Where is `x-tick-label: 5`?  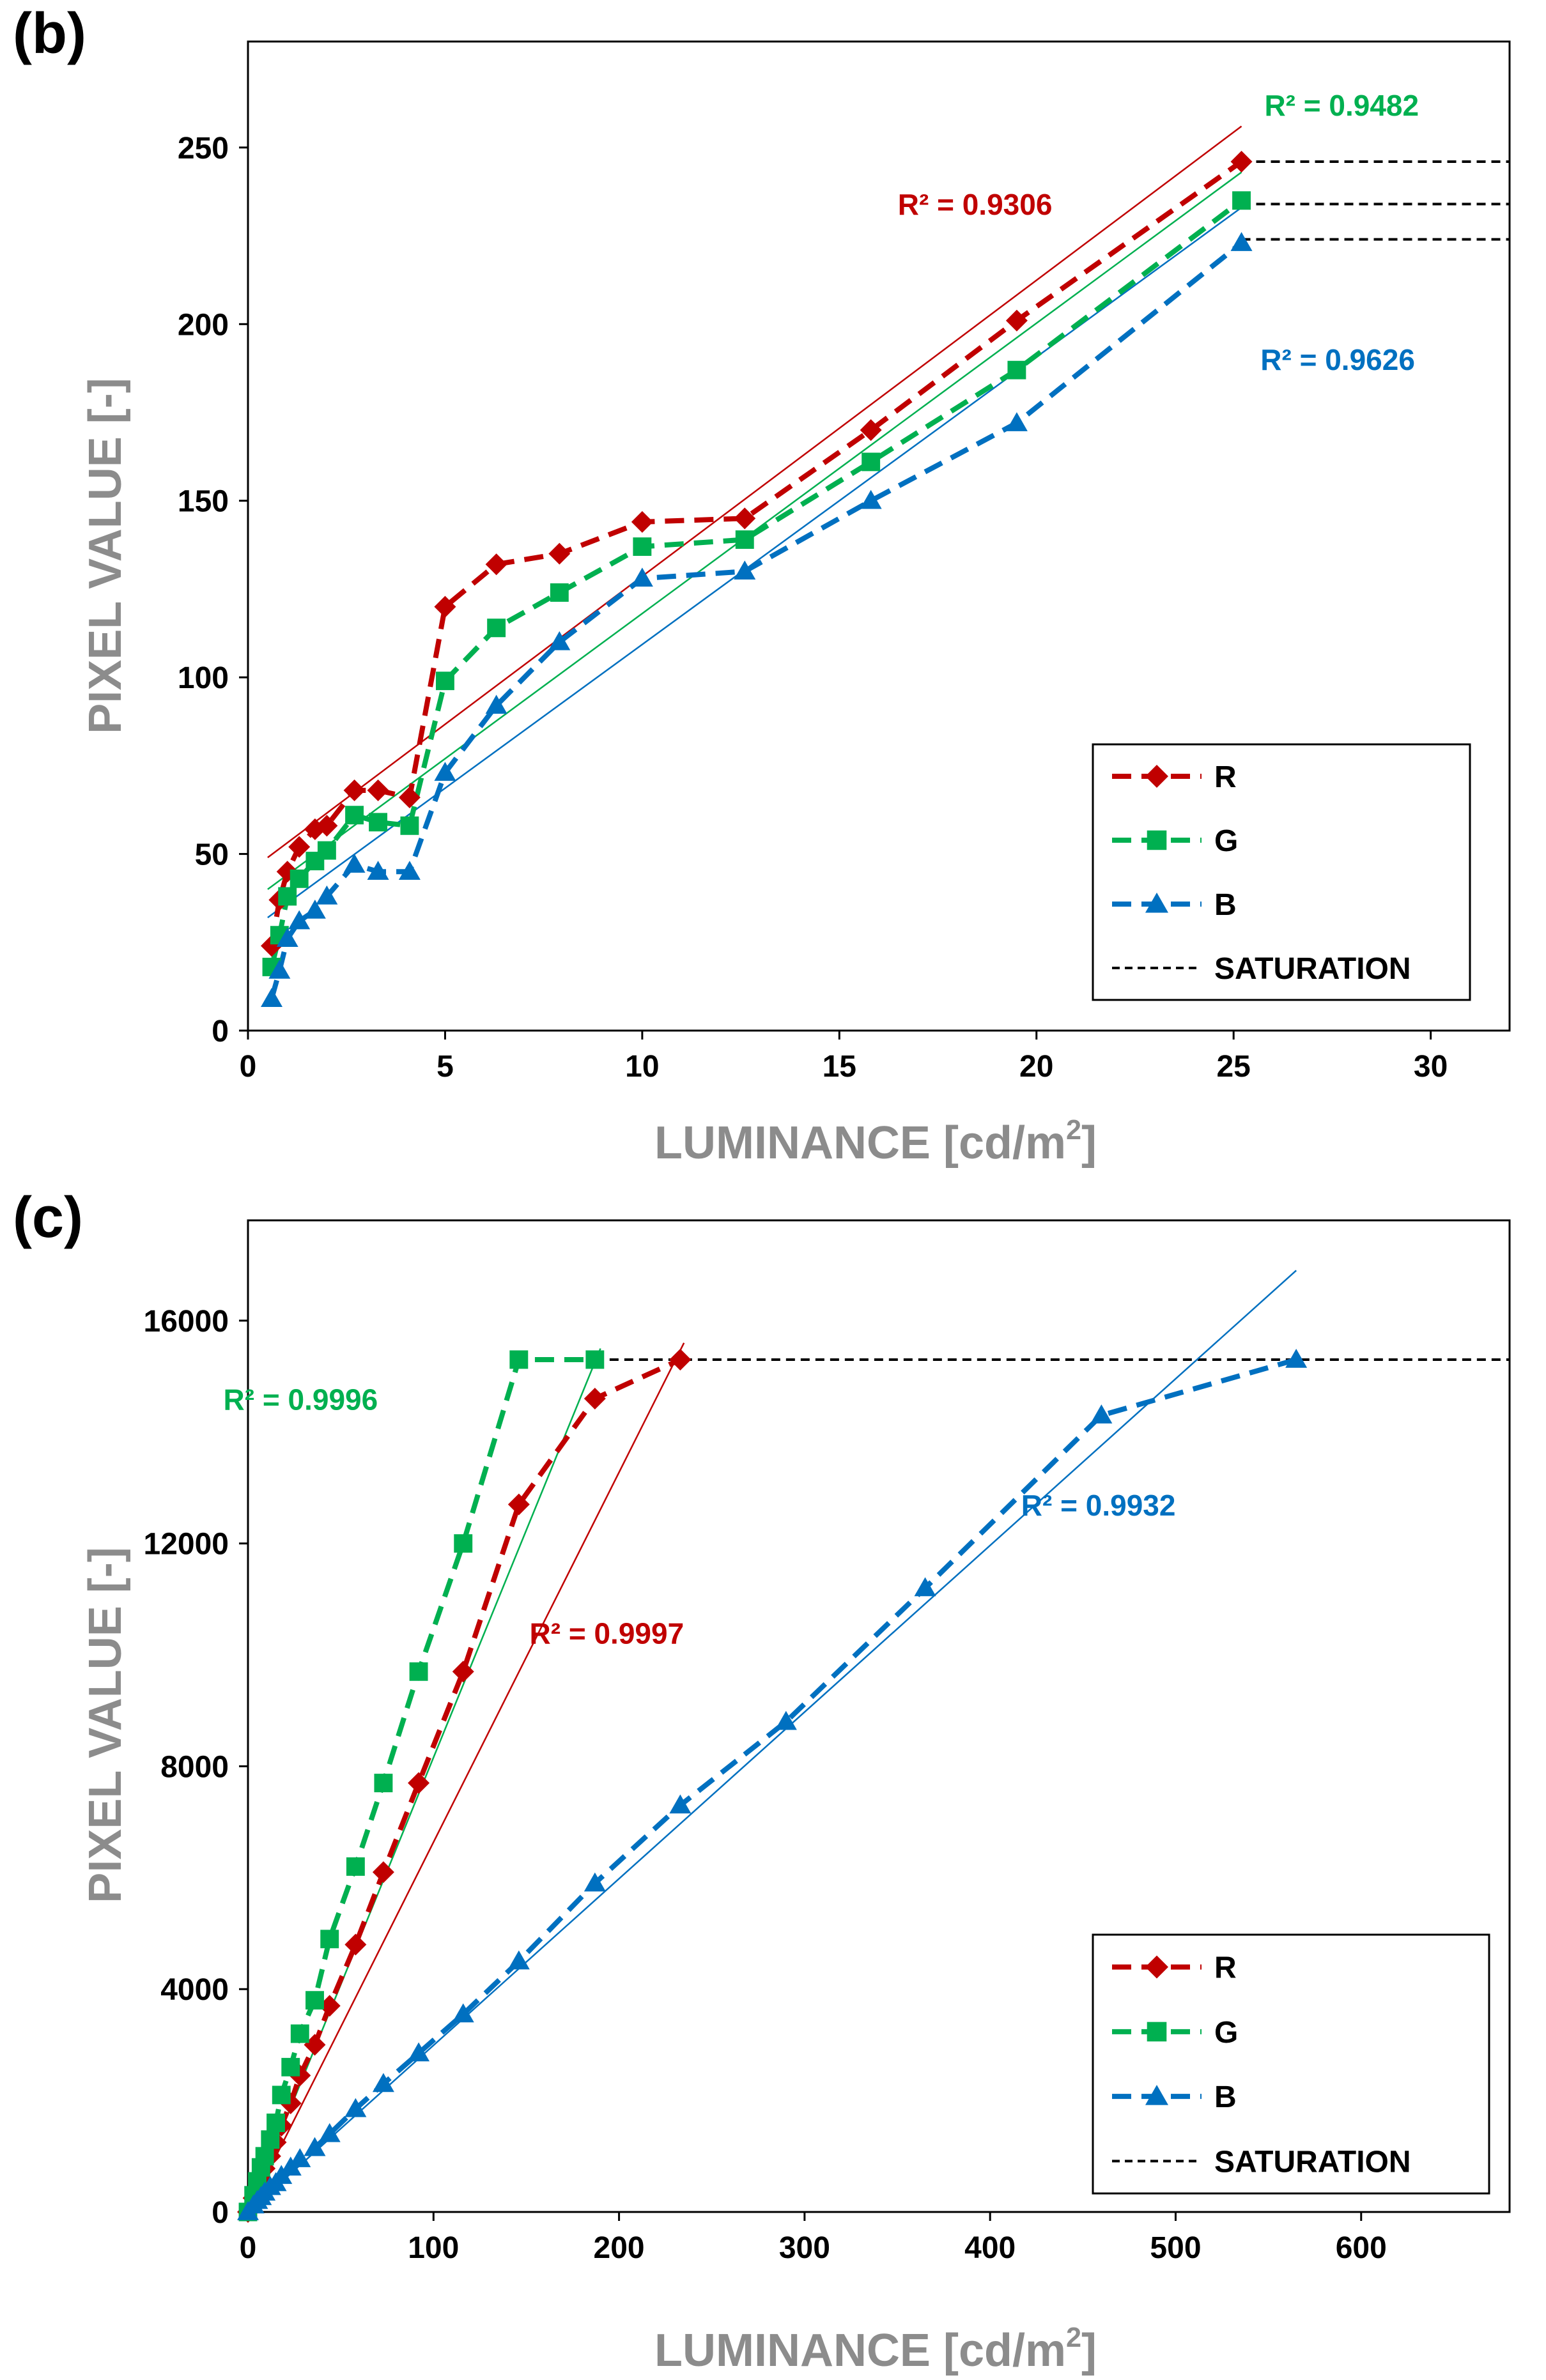
x-tick-label: 5 is located at coordinates (445, 1067).